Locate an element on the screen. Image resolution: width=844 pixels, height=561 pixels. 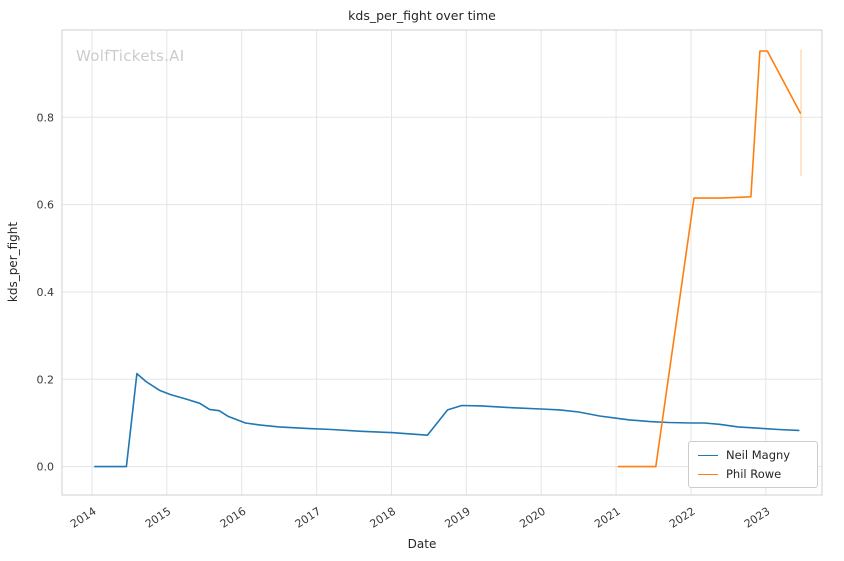
x-axis-label: Date is located at coordinates (422, 544).